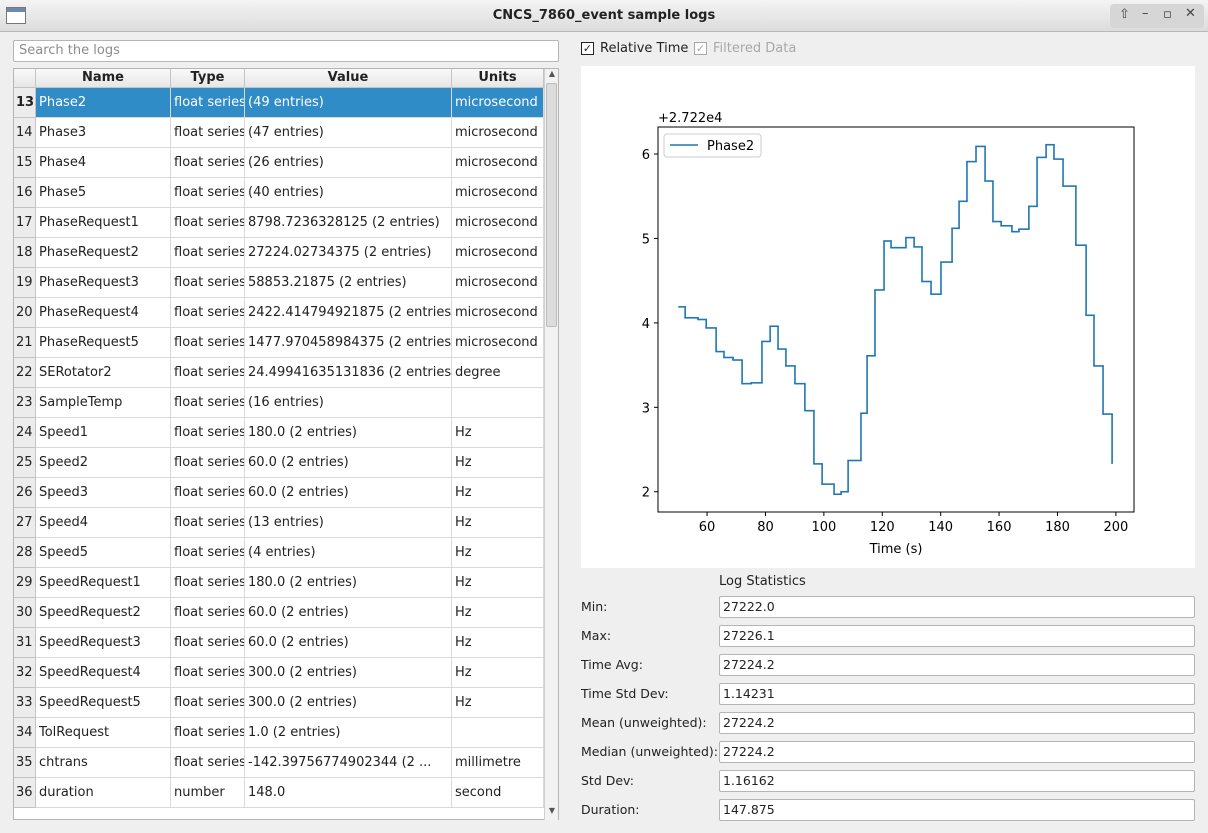 The image size is (1208, 833). What do you see at coordinates (552, 73) in the screenshot?
I see `scroll-up: ▲` at bounding box center [552, 73].